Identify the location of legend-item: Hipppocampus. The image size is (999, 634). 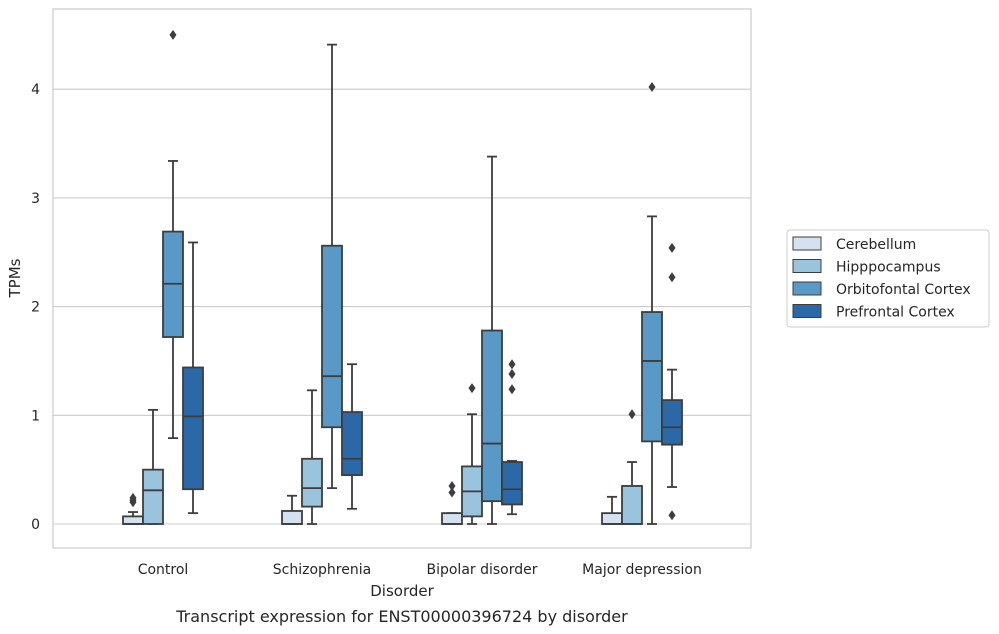
(866, 267).